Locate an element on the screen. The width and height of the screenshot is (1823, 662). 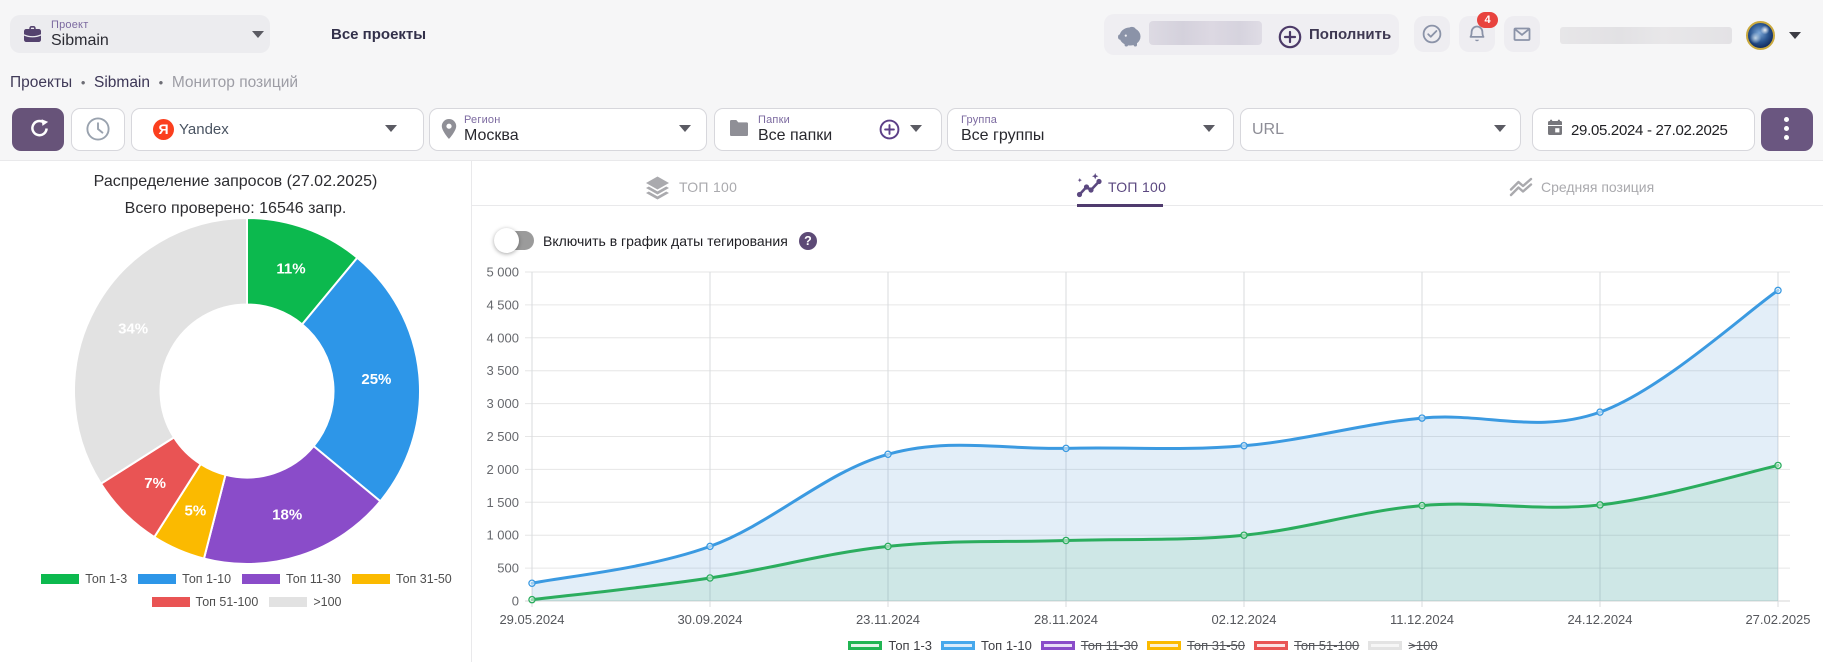
svg-text: 25% is located at coordinates (376, 379).